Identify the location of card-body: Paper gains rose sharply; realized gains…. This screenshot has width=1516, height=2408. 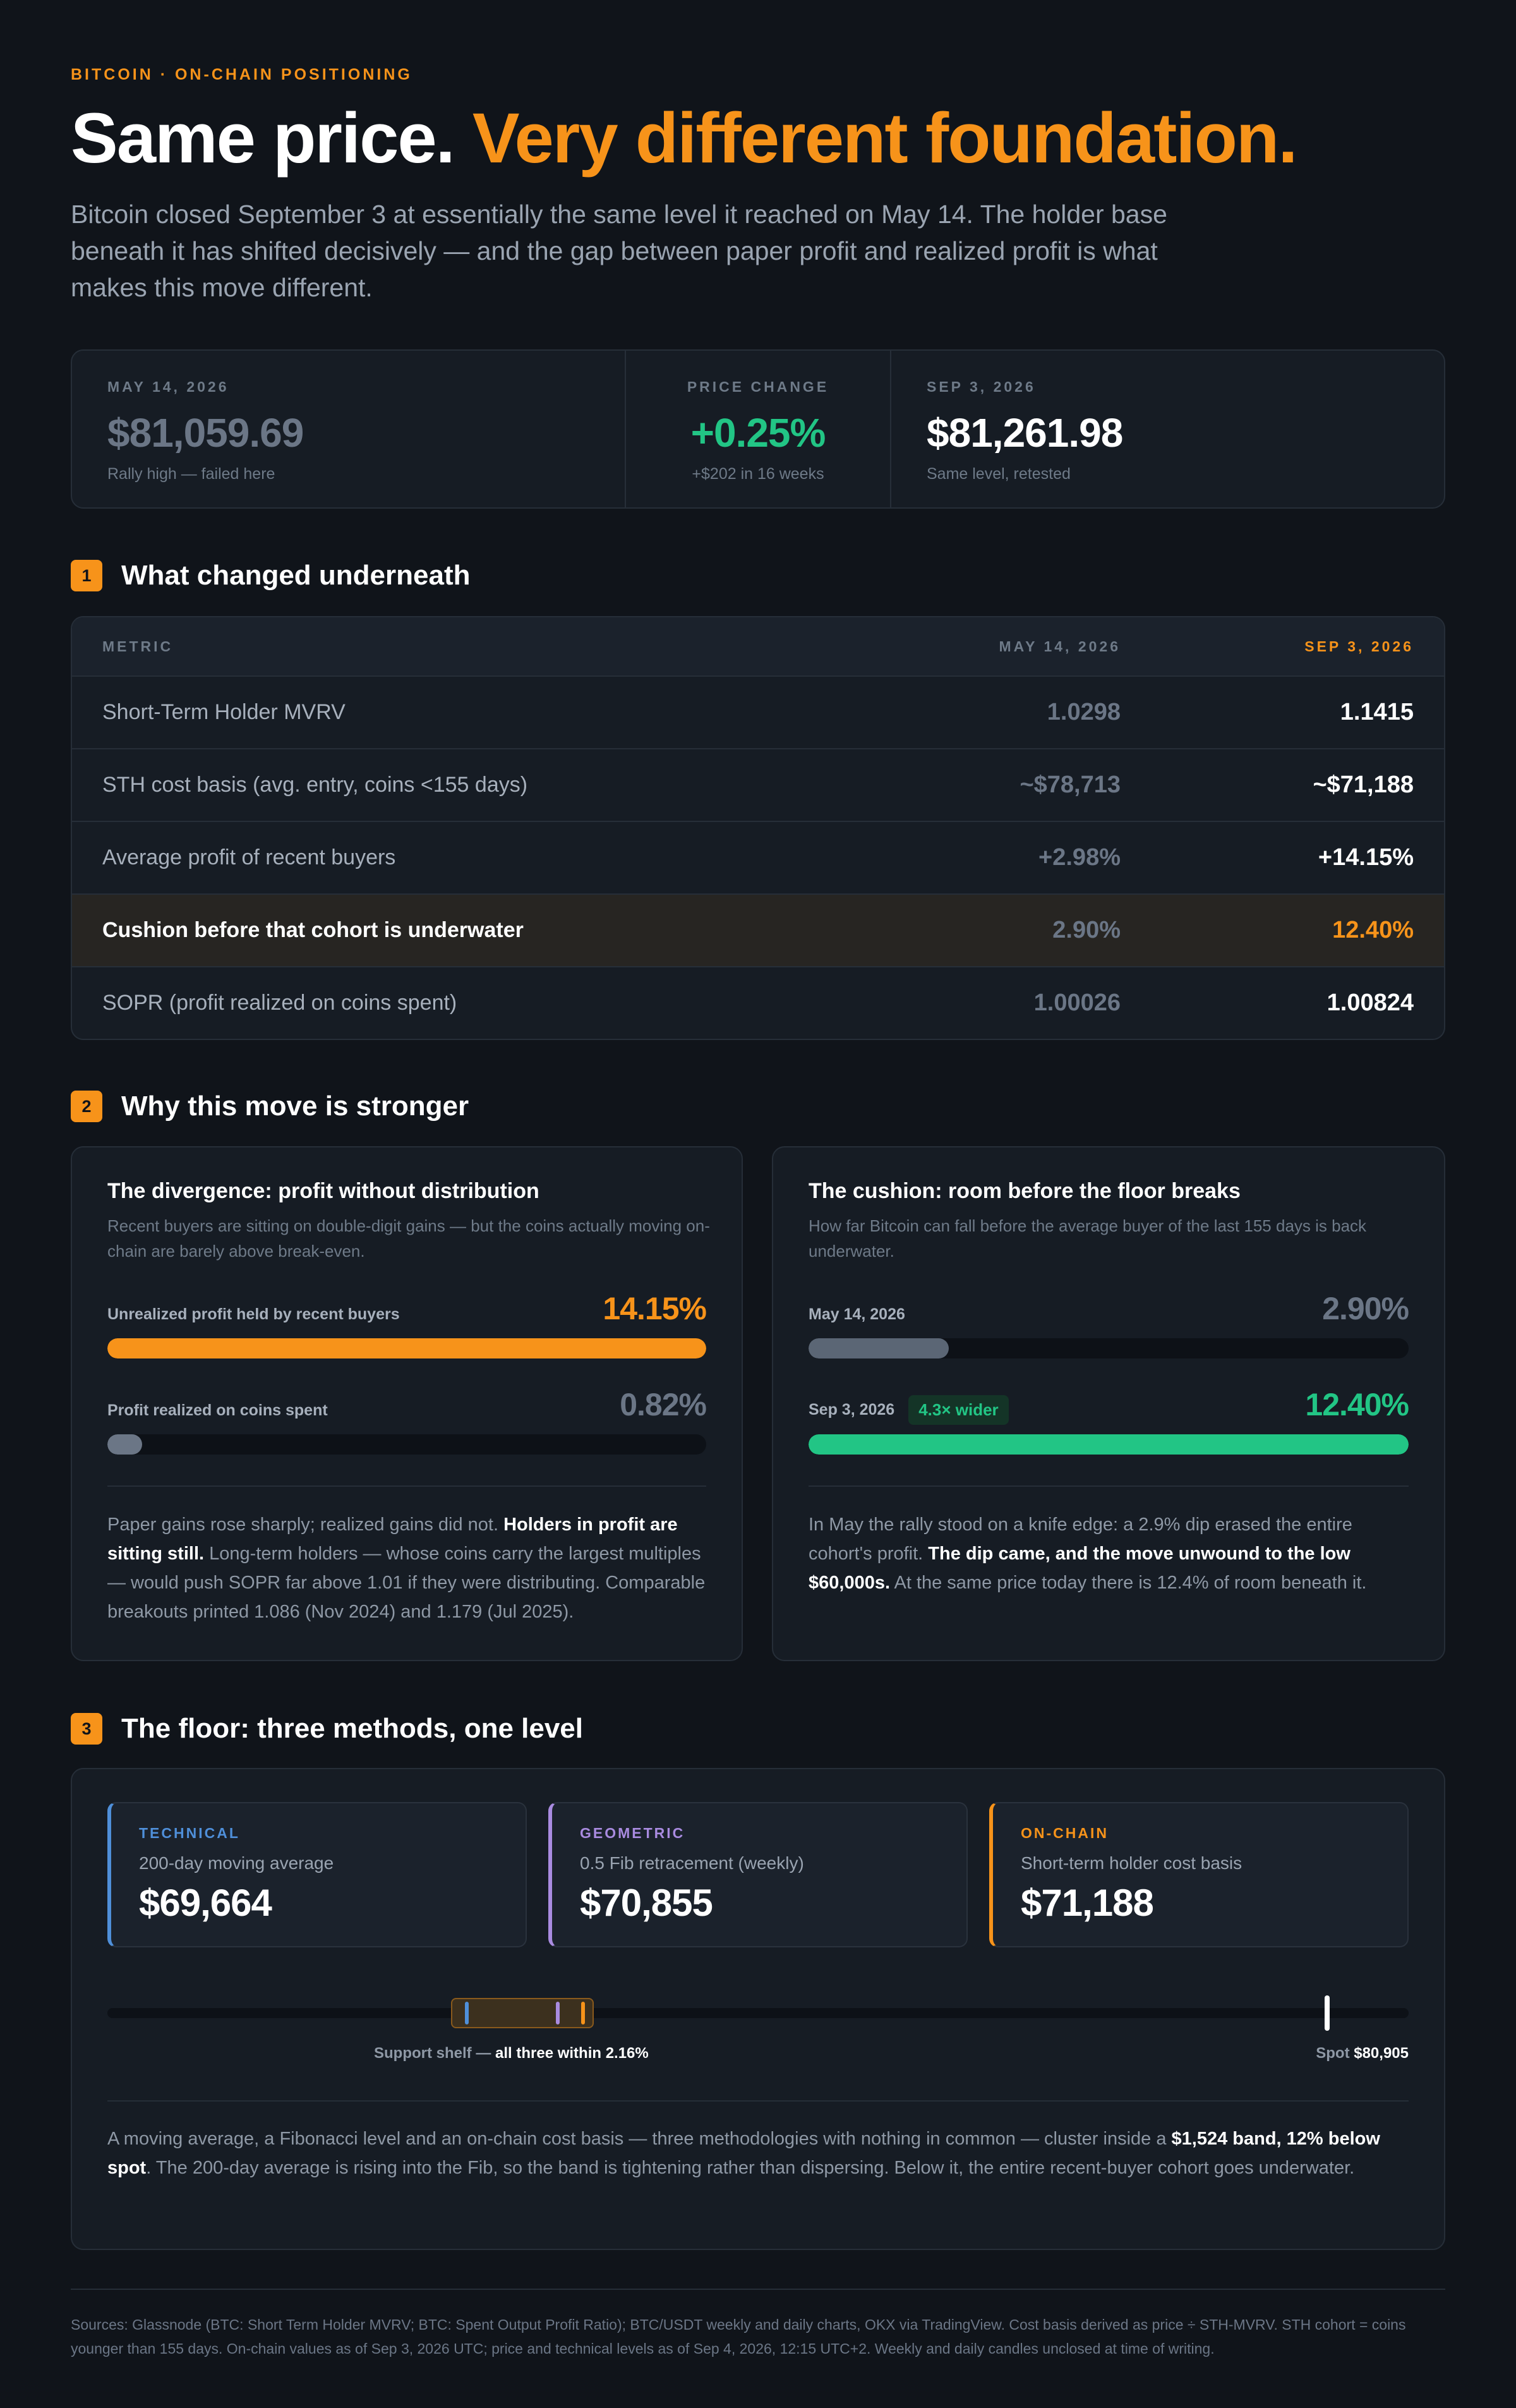
(406, 1568).